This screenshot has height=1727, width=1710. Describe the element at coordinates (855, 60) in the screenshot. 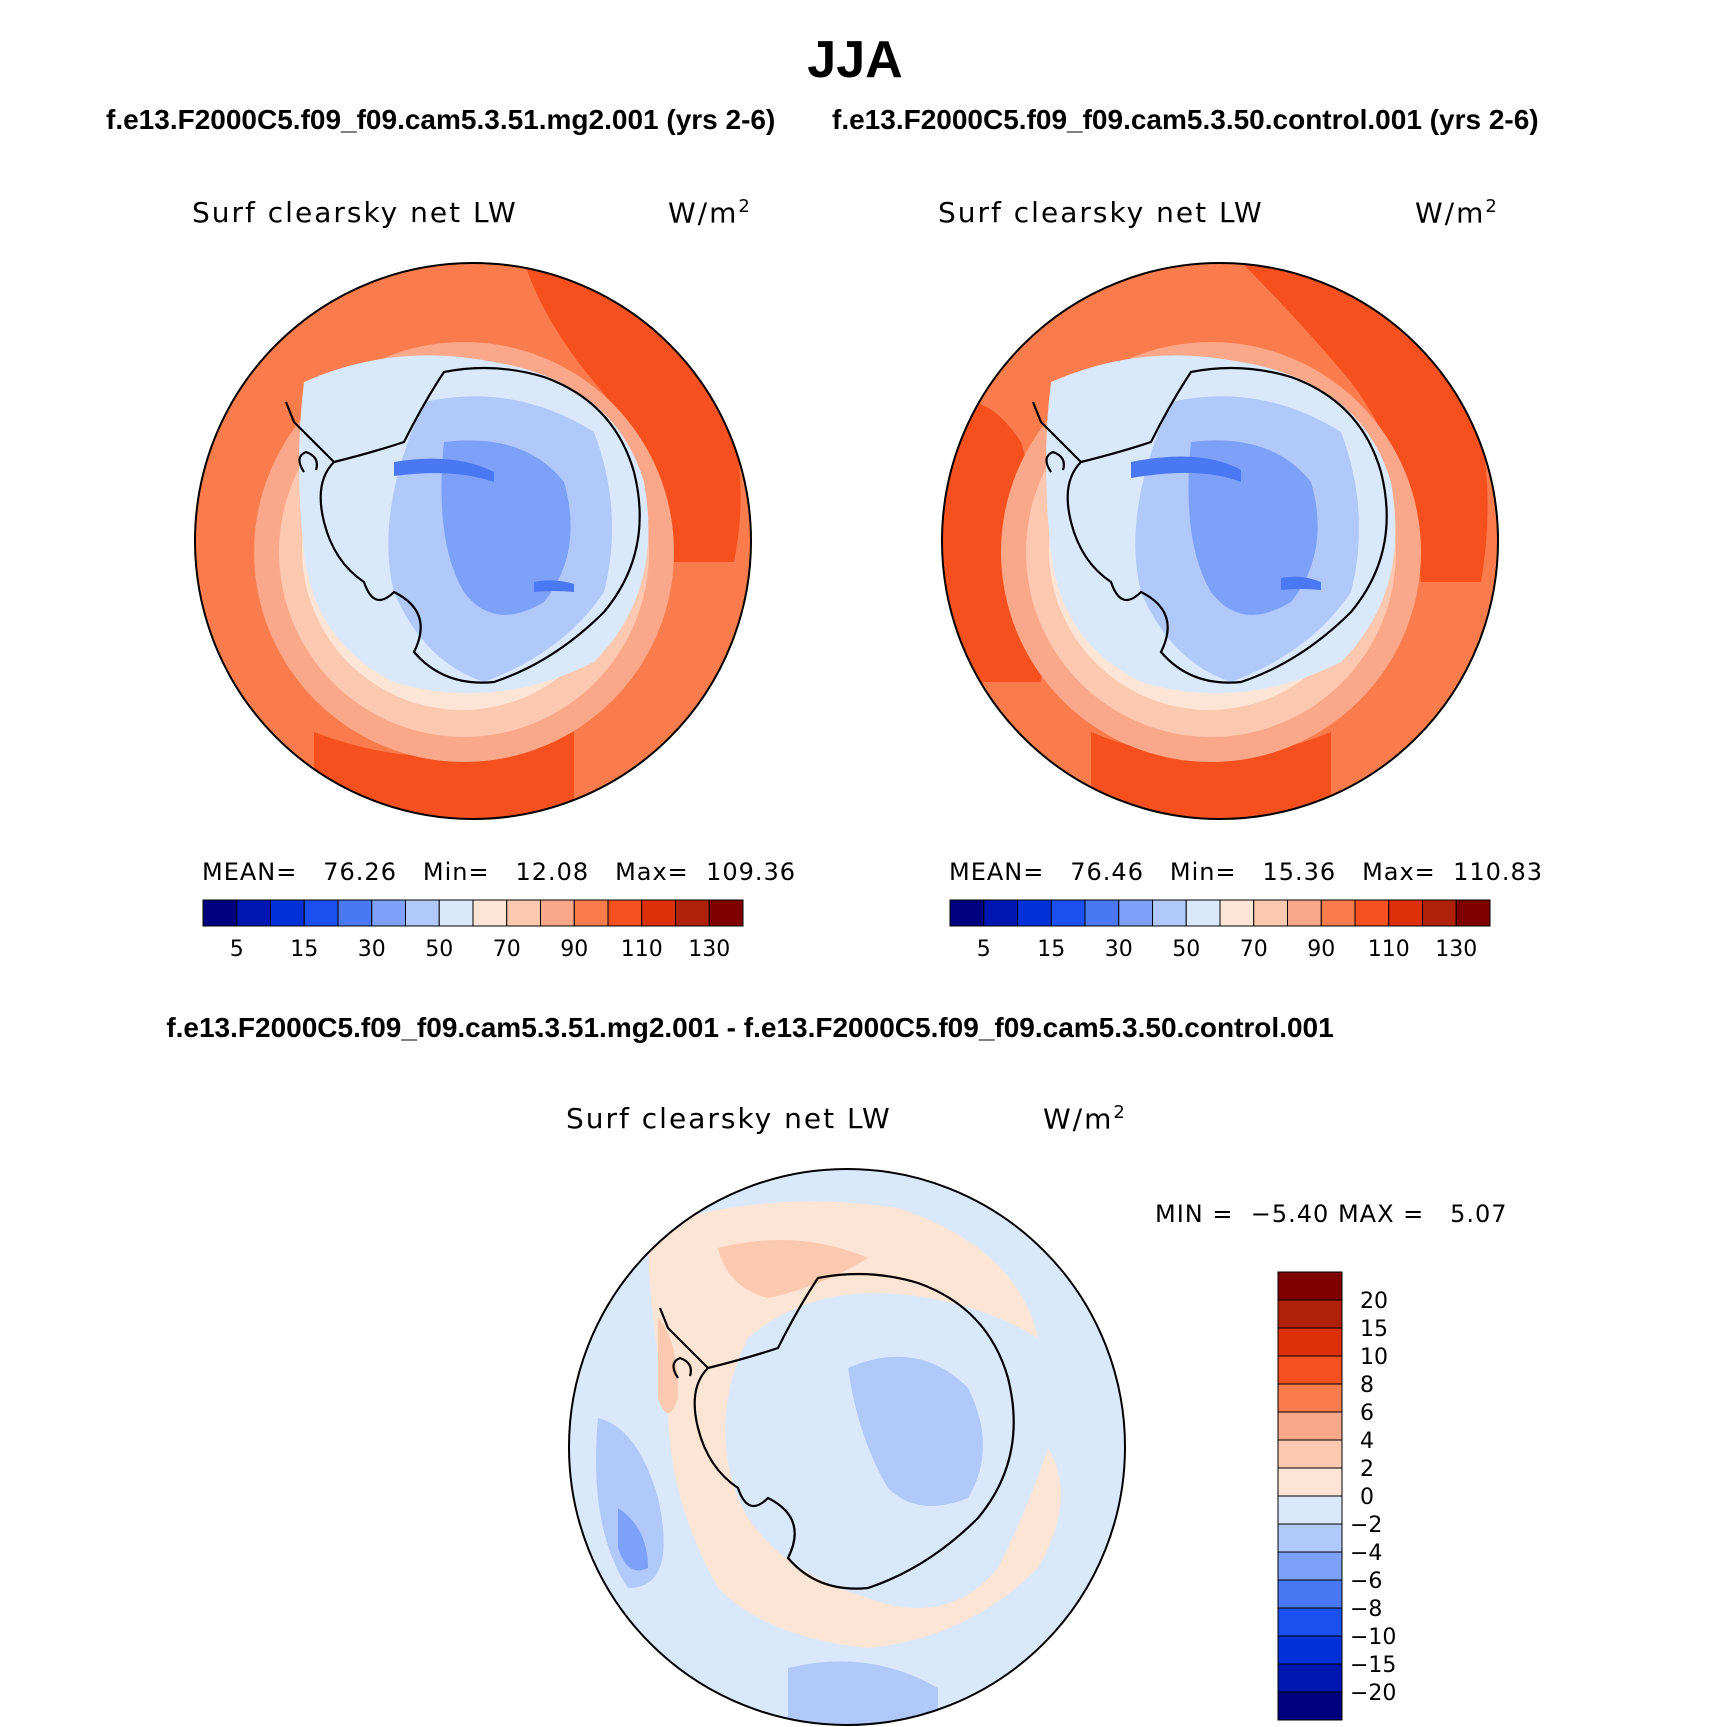

I see `figure-title: JJA` at that location.